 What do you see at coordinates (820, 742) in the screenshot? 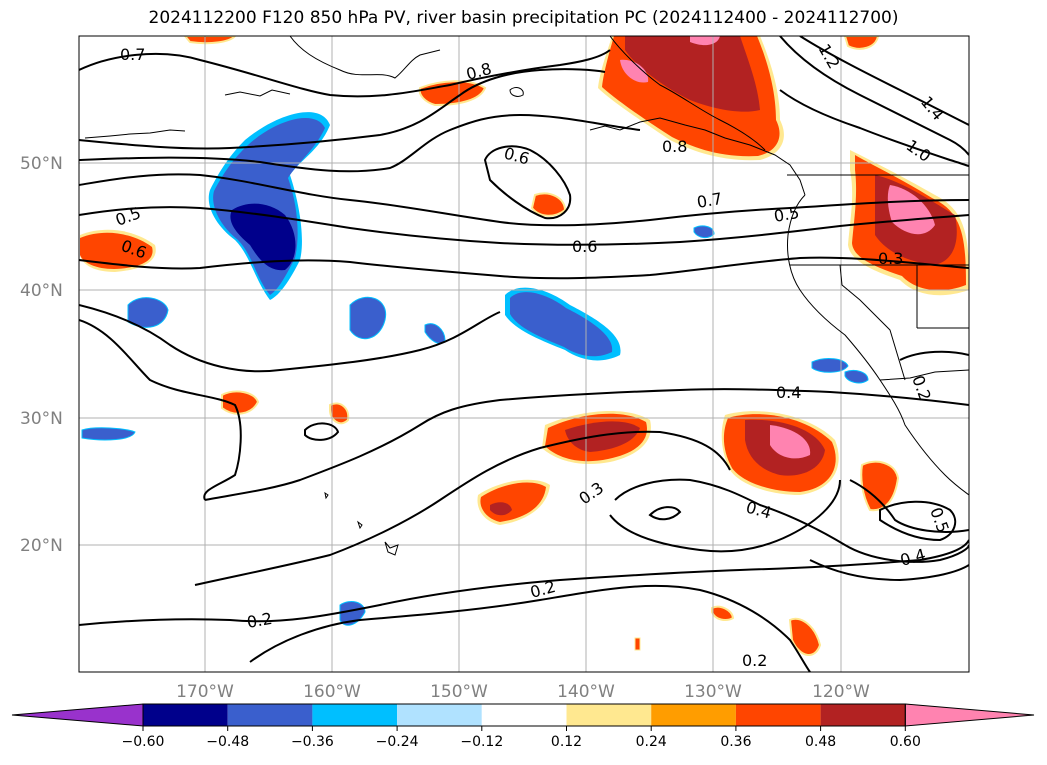
I see `colorbar-tick-label: 0.48` at bounding box center [820, 742].